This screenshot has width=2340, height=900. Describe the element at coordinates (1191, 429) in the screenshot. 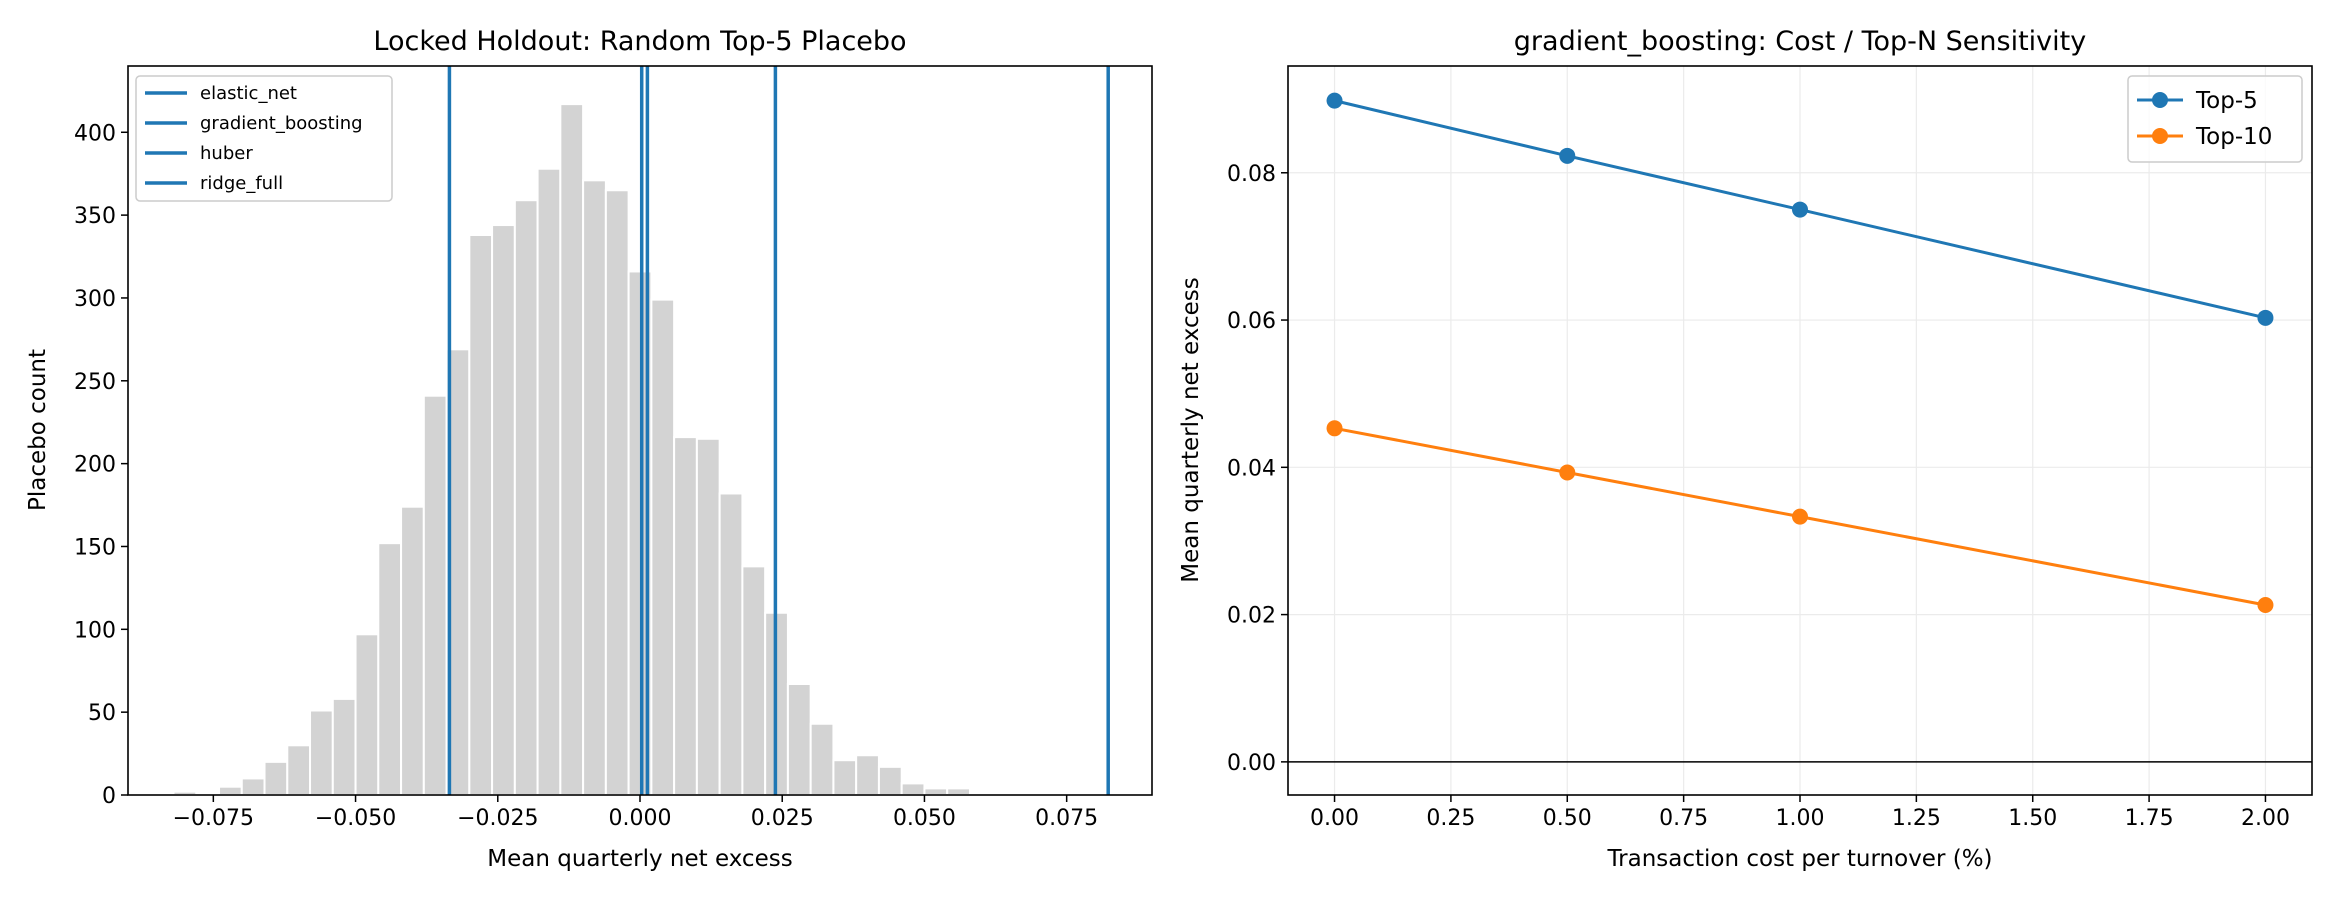

I see `sensitivity-y-axis-label: Mean quarterly net excess` at that location.